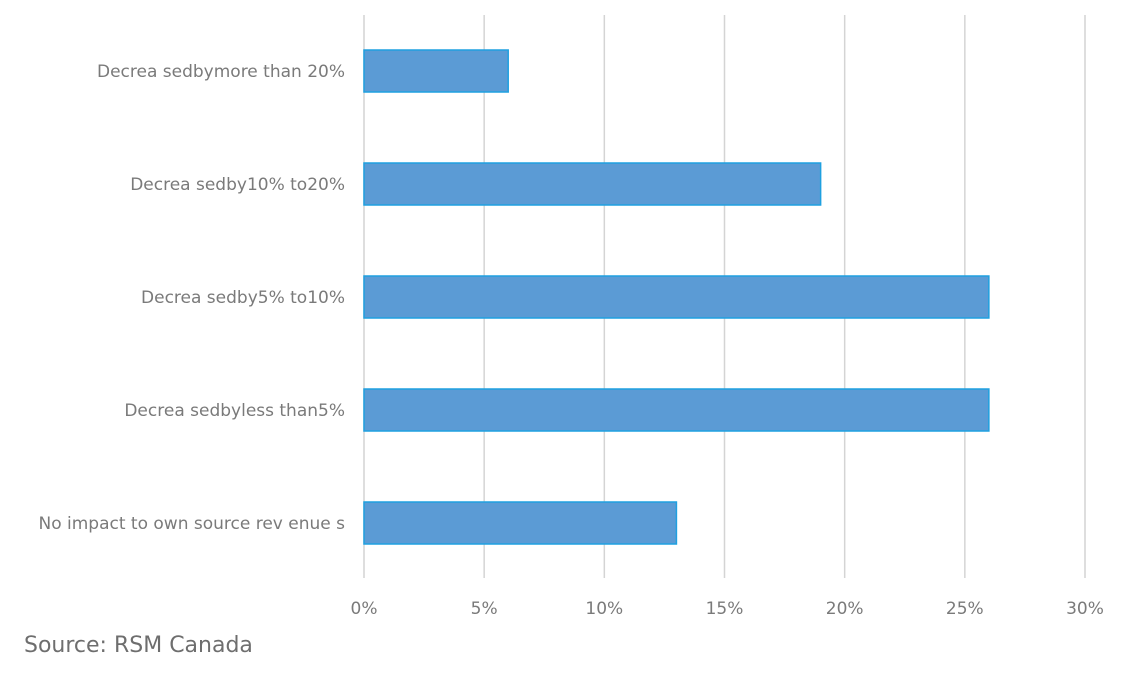 The image size is (1134, 674). I want to click on source-note: Source: RSM Canada, so click(138, 645).